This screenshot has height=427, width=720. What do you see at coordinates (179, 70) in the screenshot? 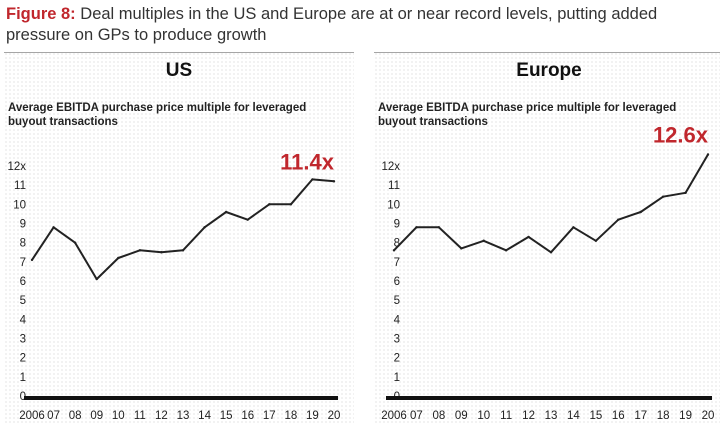
I see `chart-region-title: US` at bounding box center [179, 70].